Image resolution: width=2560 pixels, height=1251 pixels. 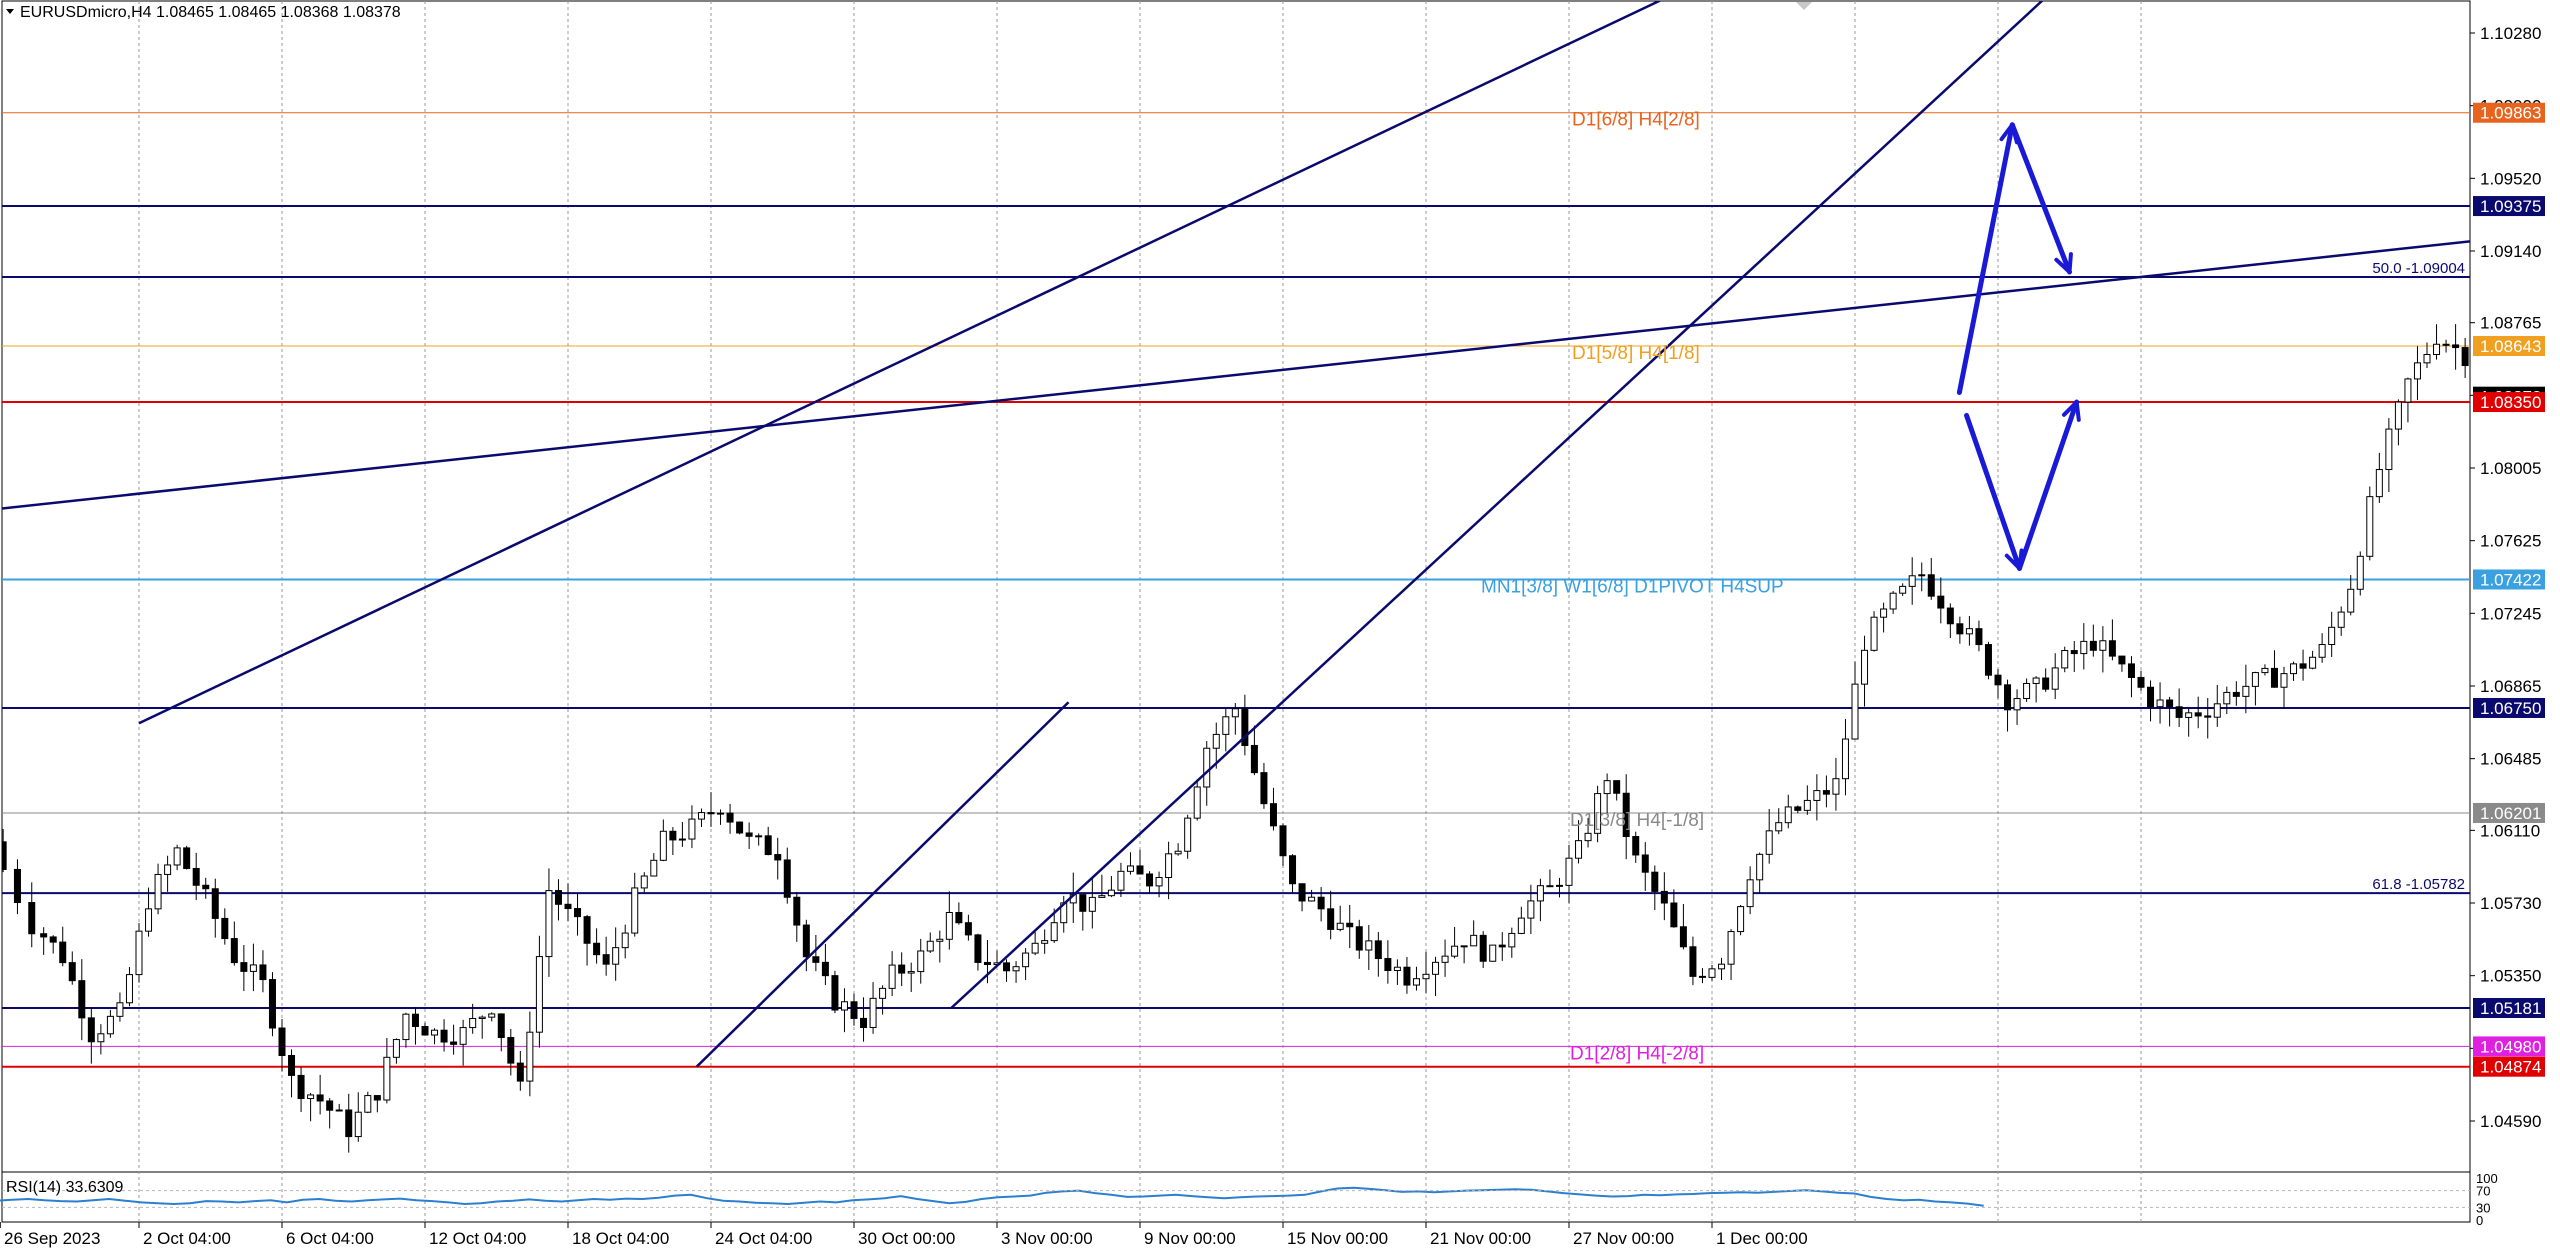 What do you see at coordinates (1636, 353) in the screenshot?
I see `level-label: D1[5/8] H4[1/8]` at bounding box center [1636, 353].